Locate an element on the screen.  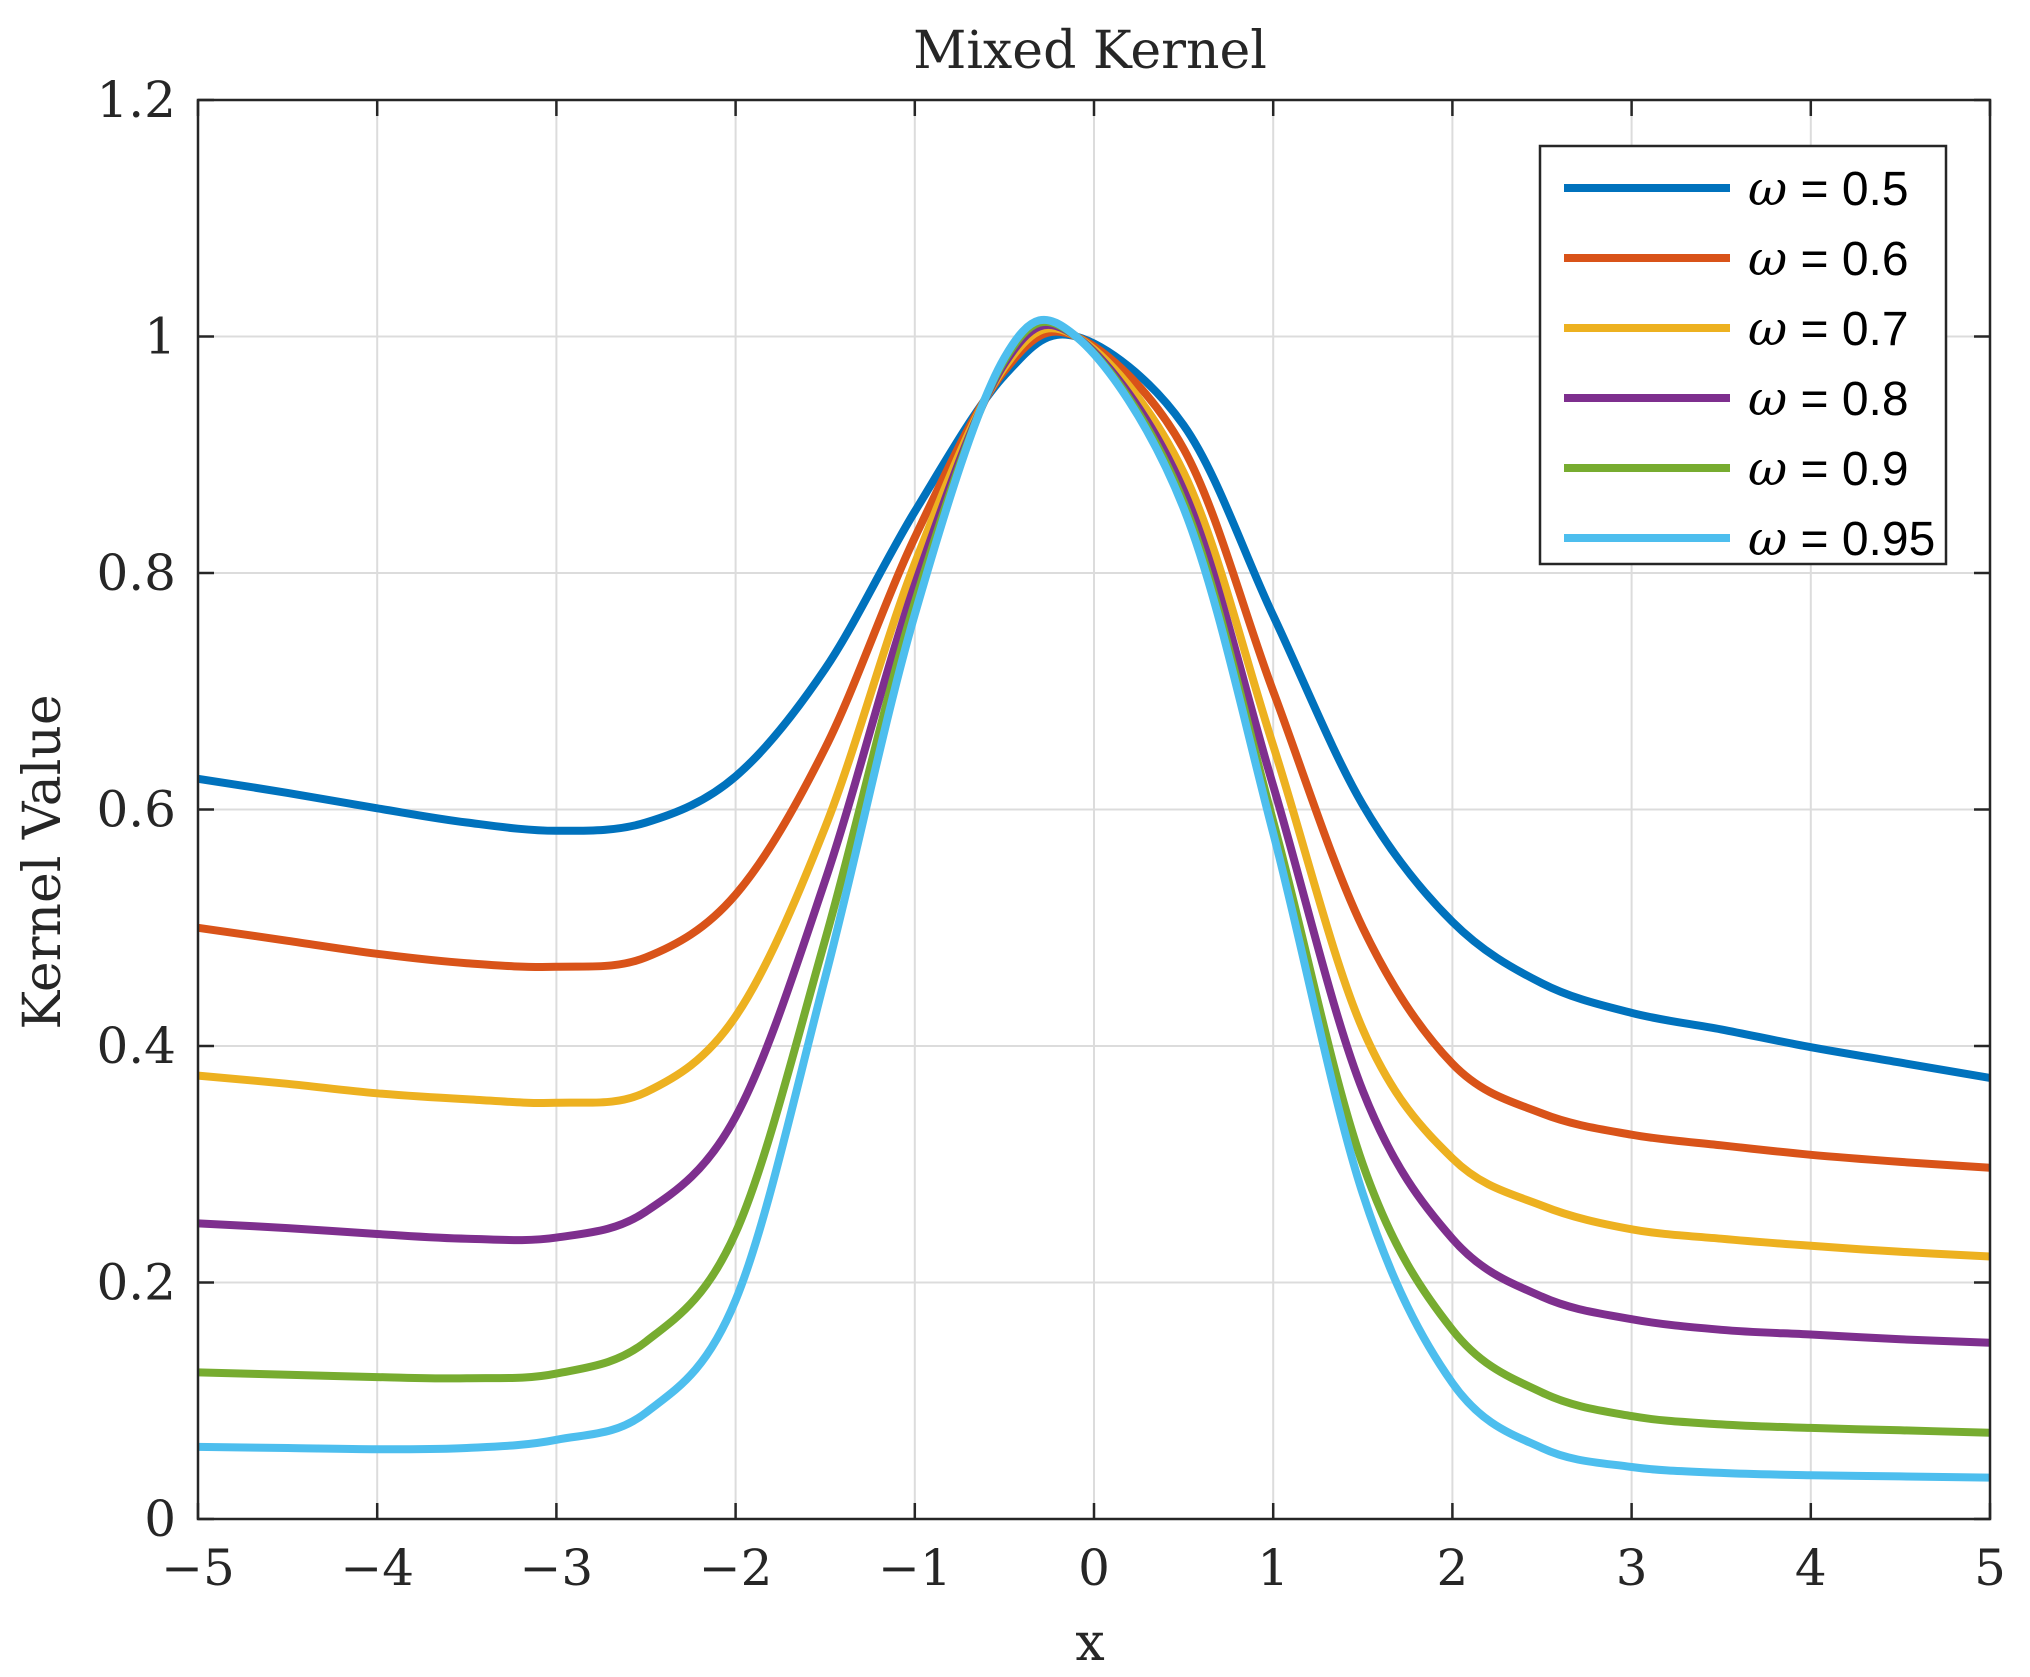
legend-label-5: ω = 0.9 is located at coordinates (1828, 469).